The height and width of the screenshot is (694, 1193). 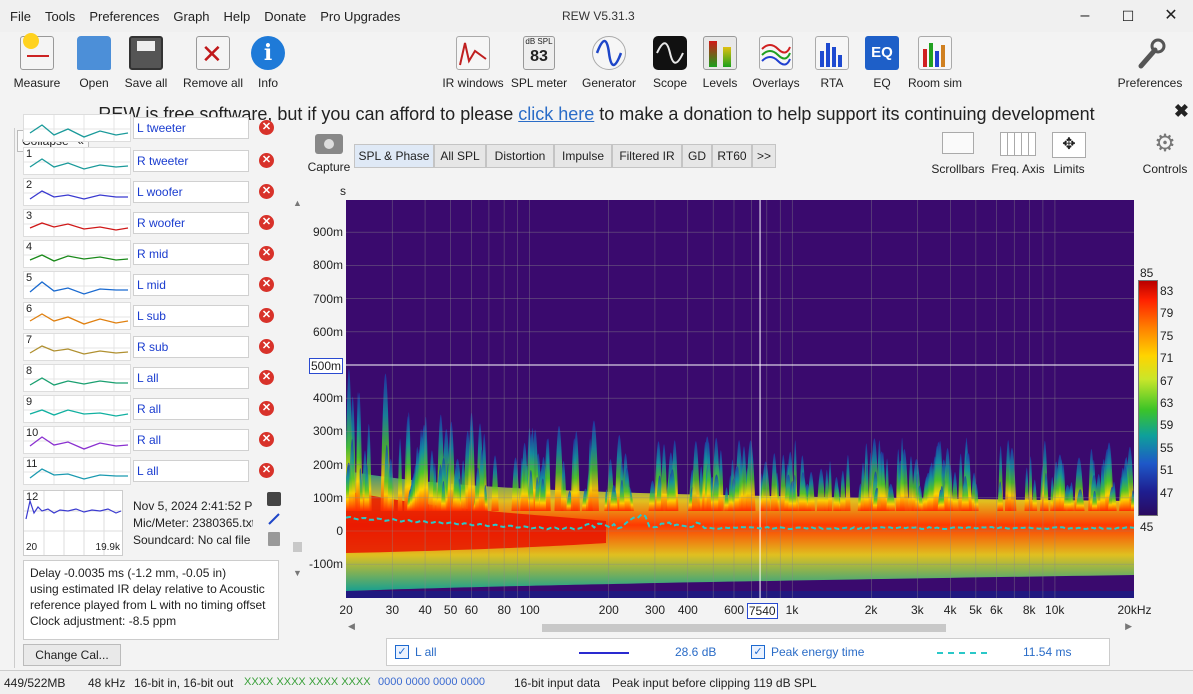 I want to click on menu-tools: Tools, so click(x=60, y=16).